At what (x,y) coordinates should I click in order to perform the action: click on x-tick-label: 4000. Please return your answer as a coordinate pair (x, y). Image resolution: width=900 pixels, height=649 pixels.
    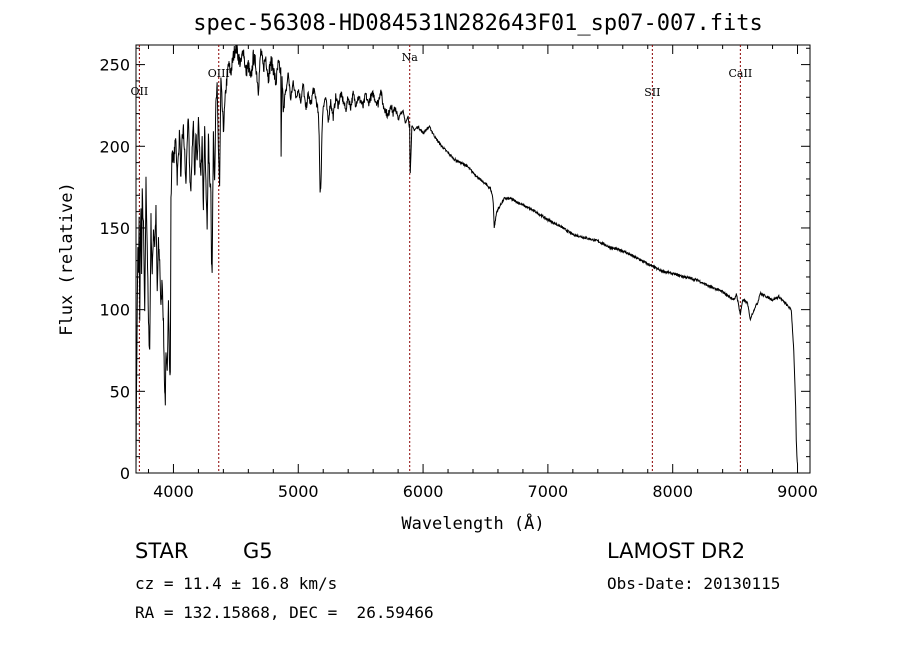
    Looking at the image, I should click on (173, 491).